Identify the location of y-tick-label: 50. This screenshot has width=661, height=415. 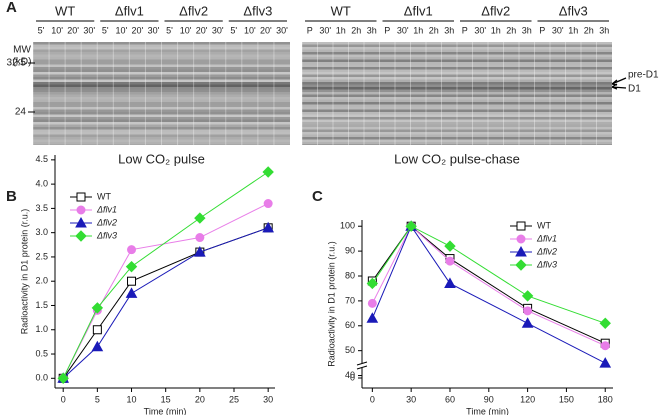
(350, 350).